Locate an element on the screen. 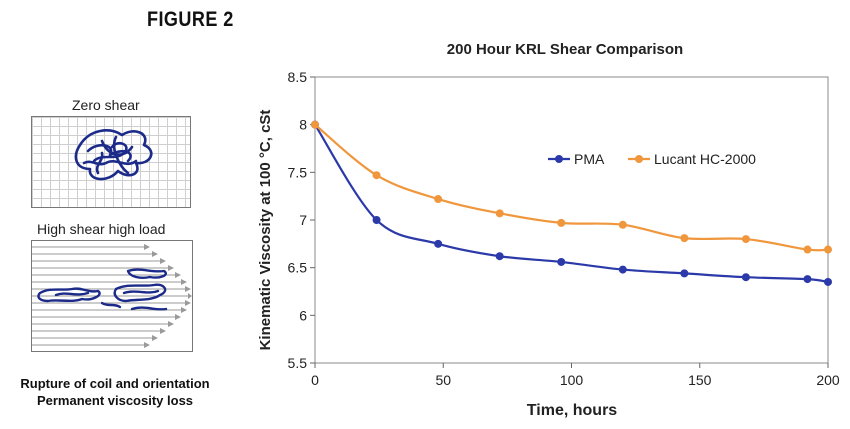  x-tick-label: 150 is located at coordinates (700, 380).